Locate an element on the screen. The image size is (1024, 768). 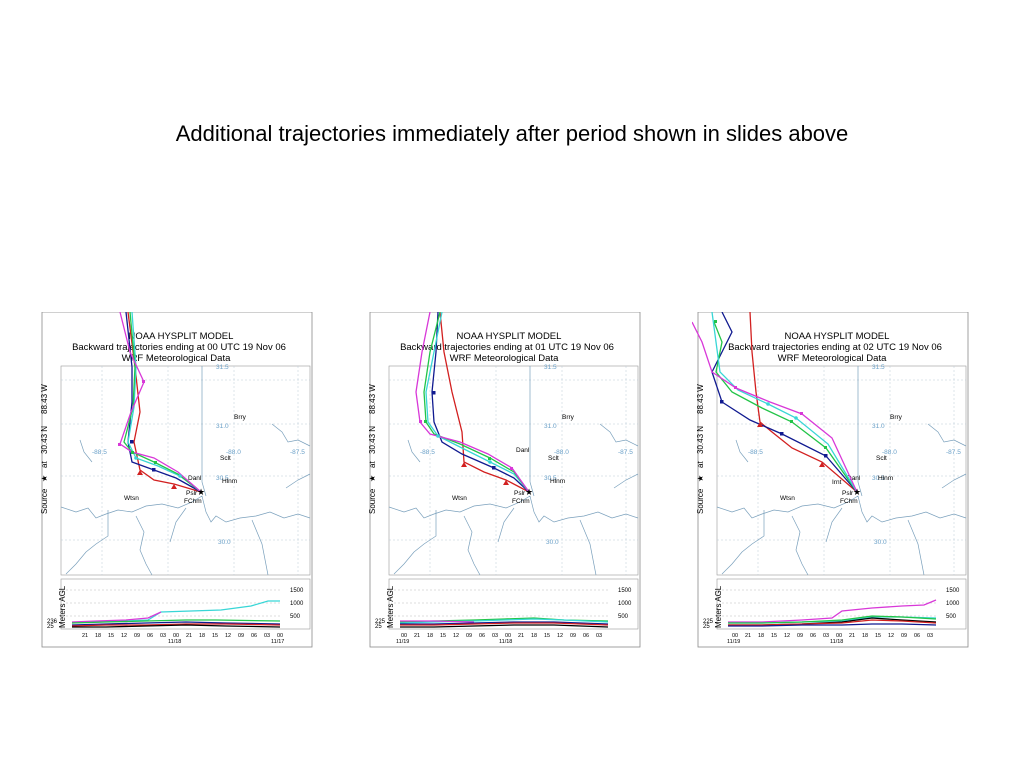
place-label-wtsn: Wtsn is located at coordinates (131, 498).